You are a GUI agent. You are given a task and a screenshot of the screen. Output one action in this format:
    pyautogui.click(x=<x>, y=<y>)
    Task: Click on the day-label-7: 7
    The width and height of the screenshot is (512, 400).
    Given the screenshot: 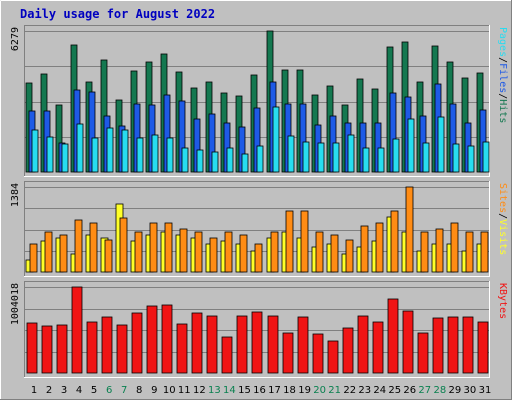 What is the action you would take?
    pyautogui.click(x=124, y=390)
    